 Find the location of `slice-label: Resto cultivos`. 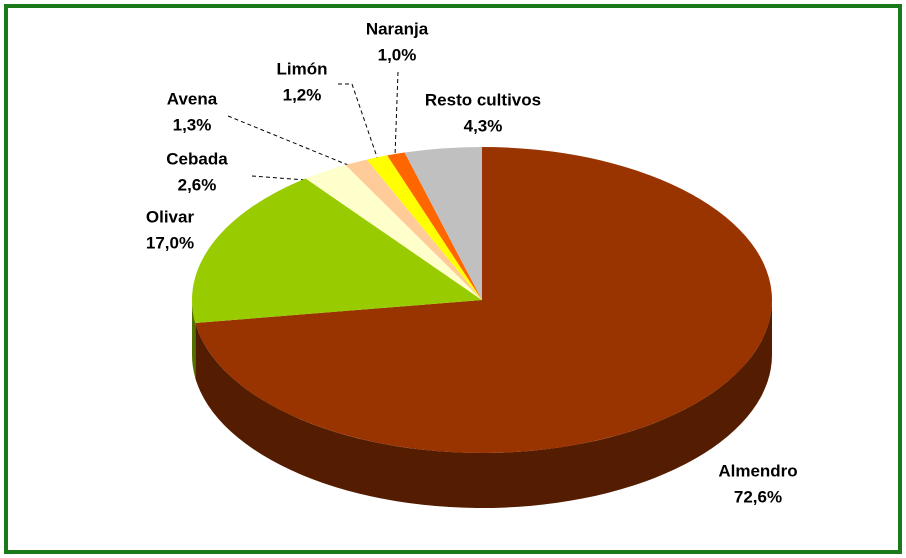

slice-label: Resto cultivos is located at coordinates (483, 99).